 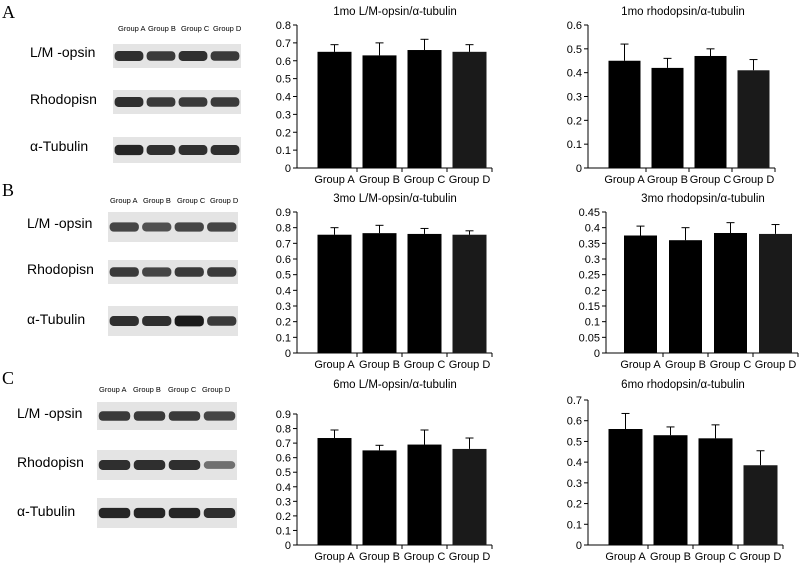 What do you see at coordinates (395, 199) in the screenshot?
I see `chart-title: 3mo L/M-opsin/α-tubulin` at bounding box center [395, 199].